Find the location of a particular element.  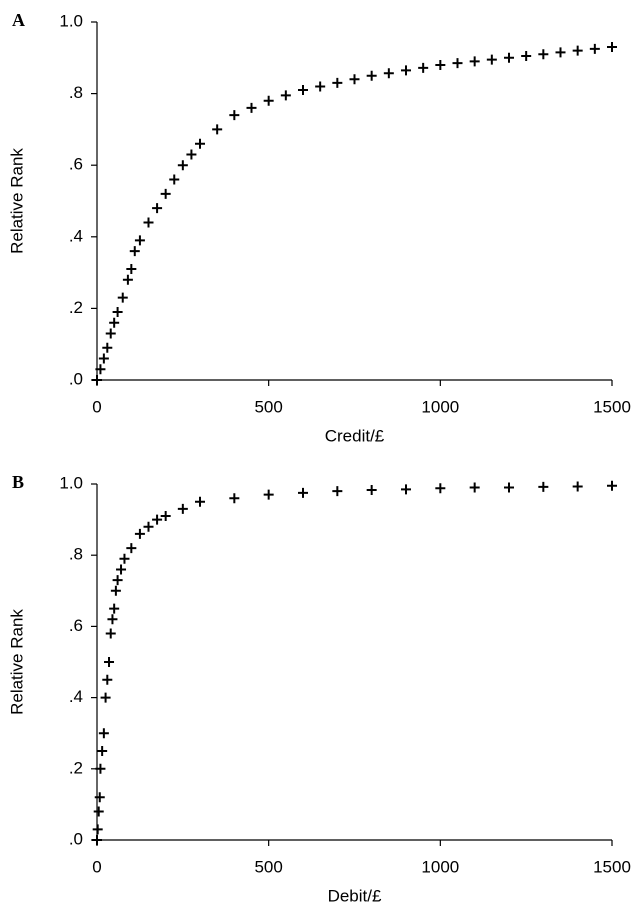

panel-label: A is located at coordinates (18, 20).